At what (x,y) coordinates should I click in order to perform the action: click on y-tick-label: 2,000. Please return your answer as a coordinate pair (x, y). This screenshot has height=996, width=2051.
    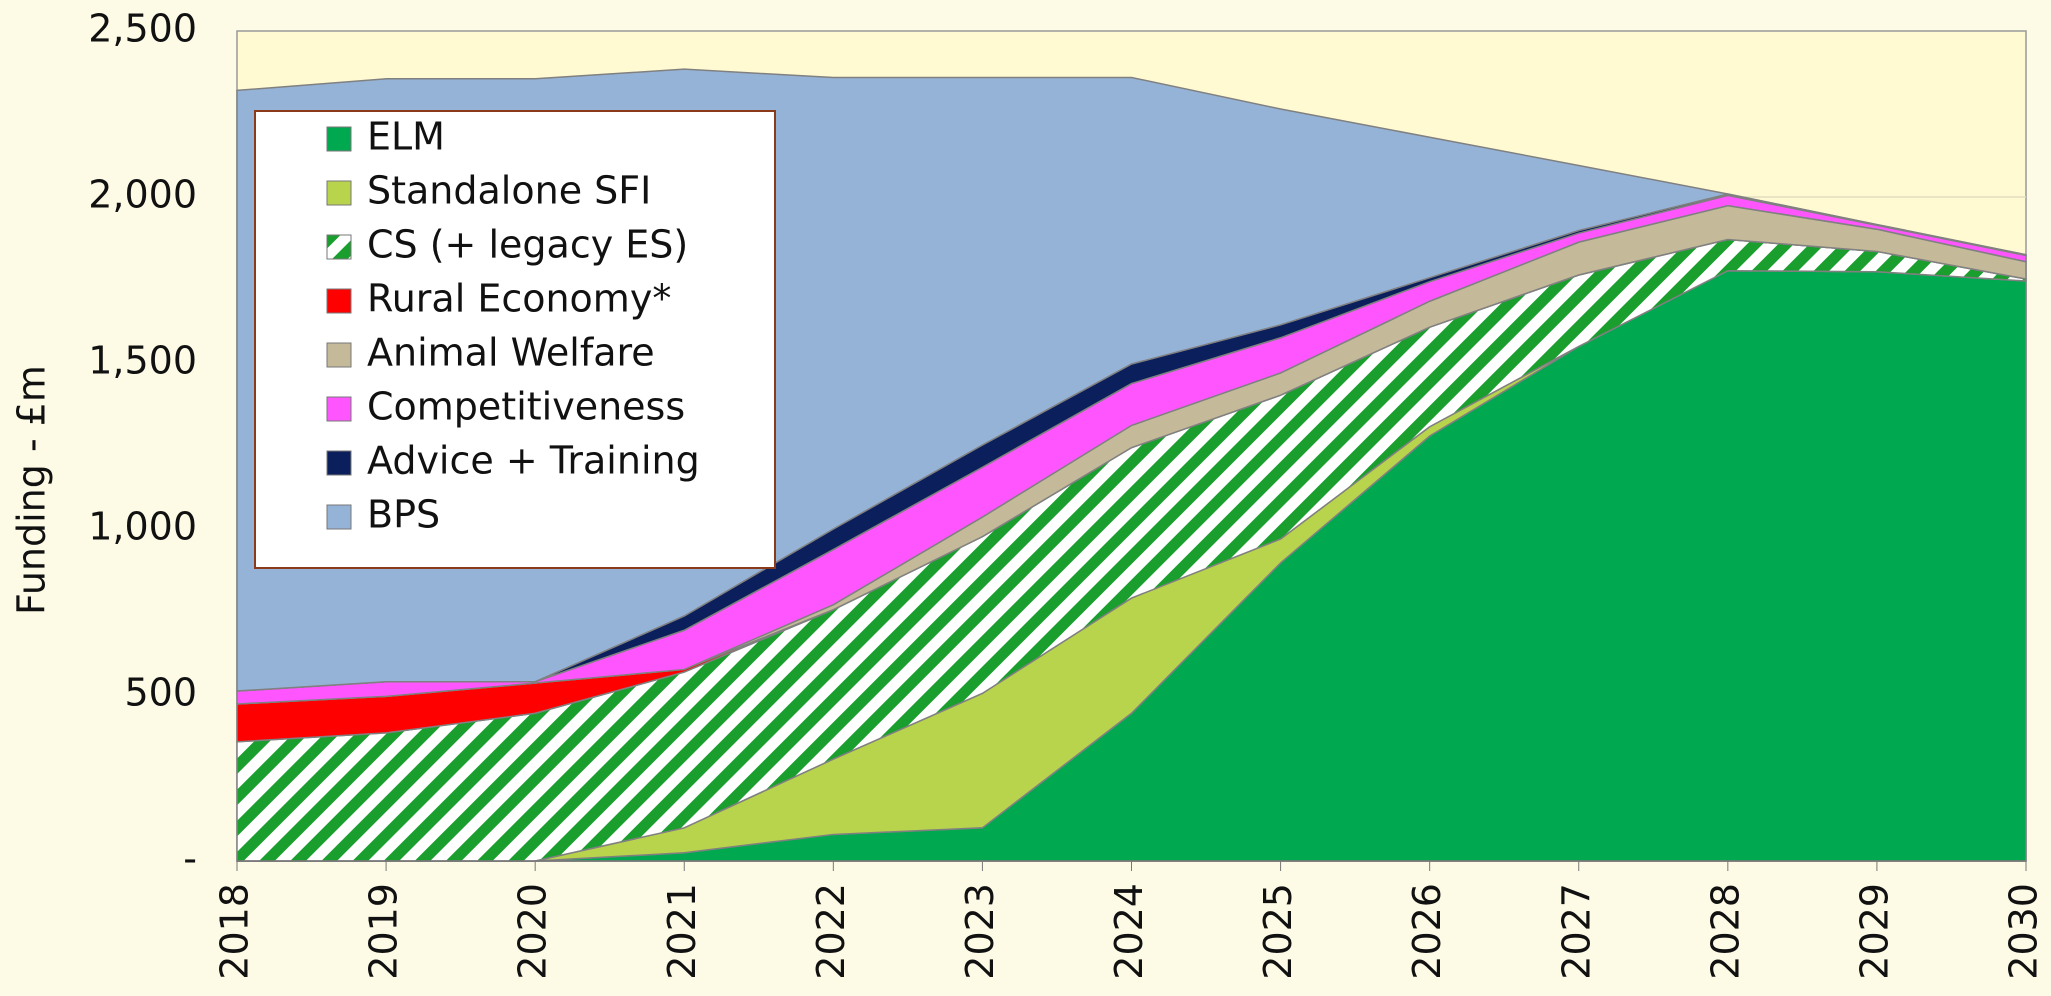
    Looking at the image, I should click on (142, 195).